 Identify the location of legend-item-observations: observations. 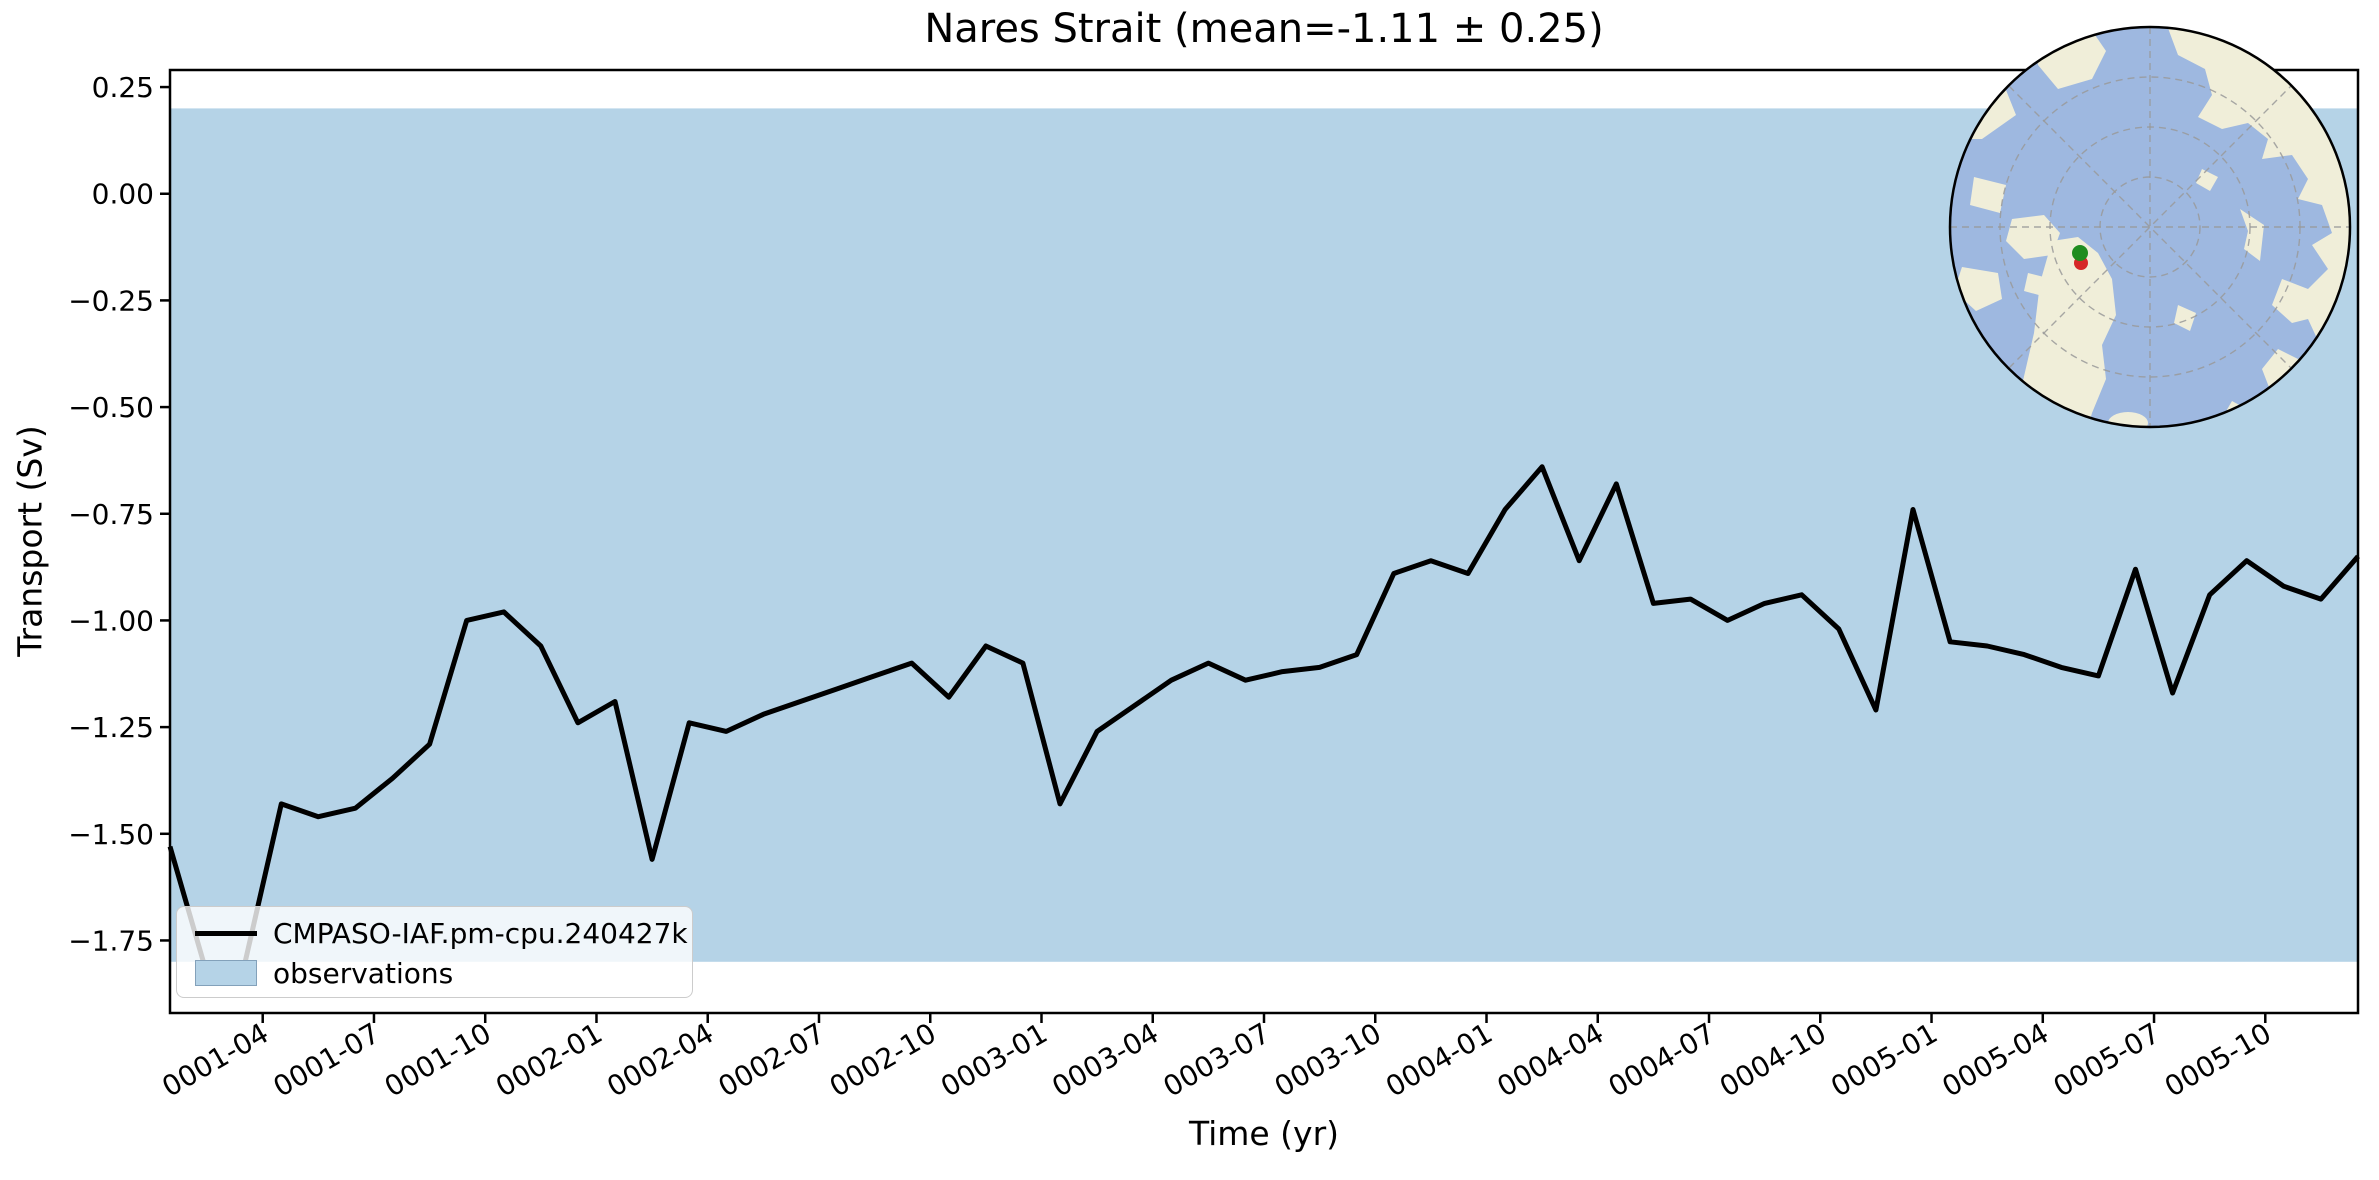
(443, 973).